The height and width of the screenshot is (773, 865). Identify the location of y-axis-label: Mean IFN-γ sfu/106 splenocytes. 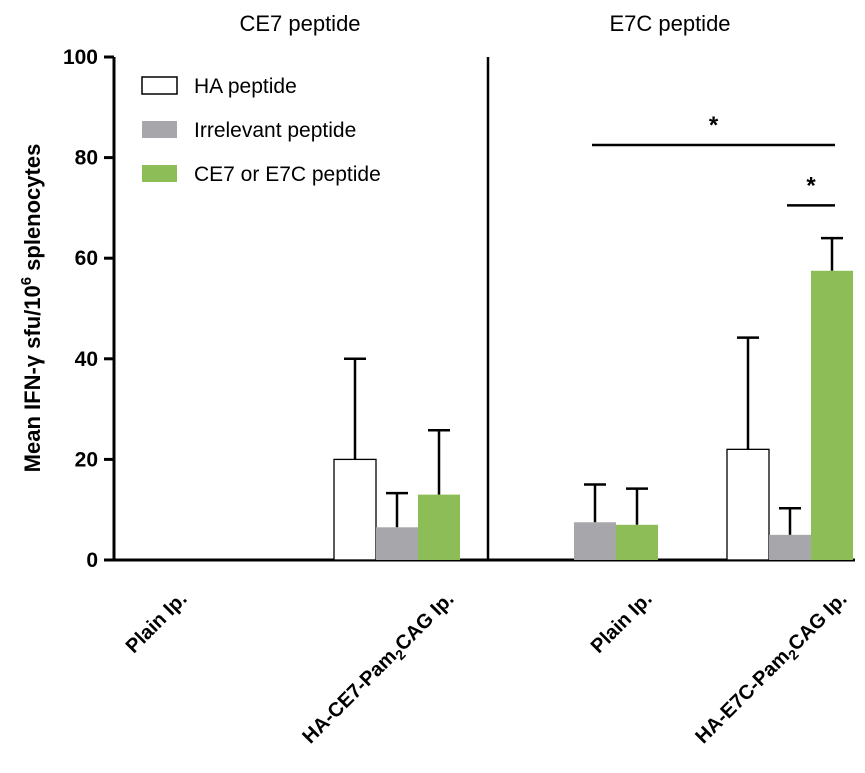
(31, 308).